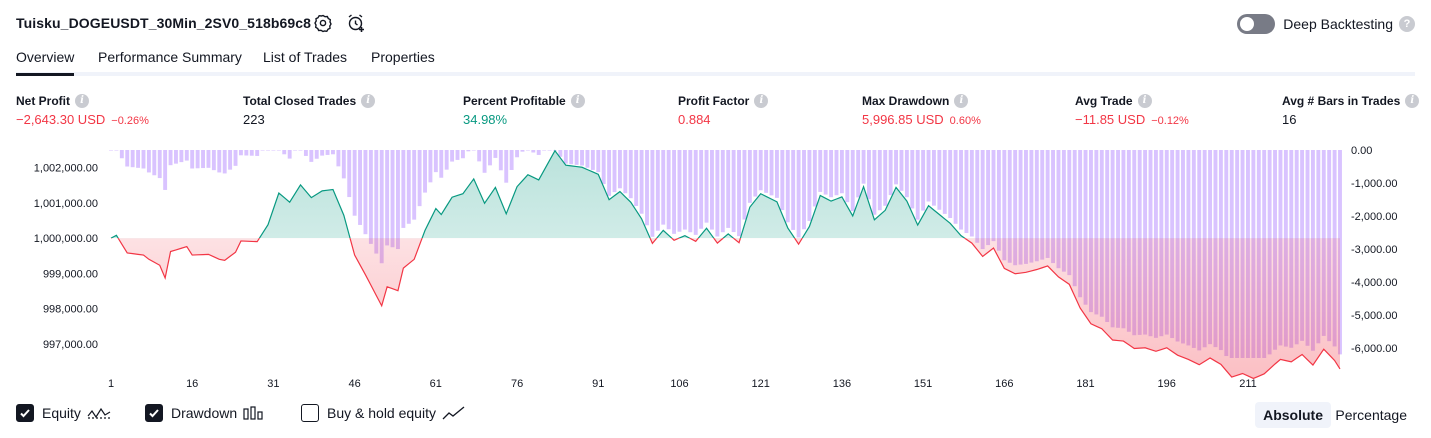 This screenshot has height=438, width=1431. I want to click on help-icon: ?, so click(1407, 24).